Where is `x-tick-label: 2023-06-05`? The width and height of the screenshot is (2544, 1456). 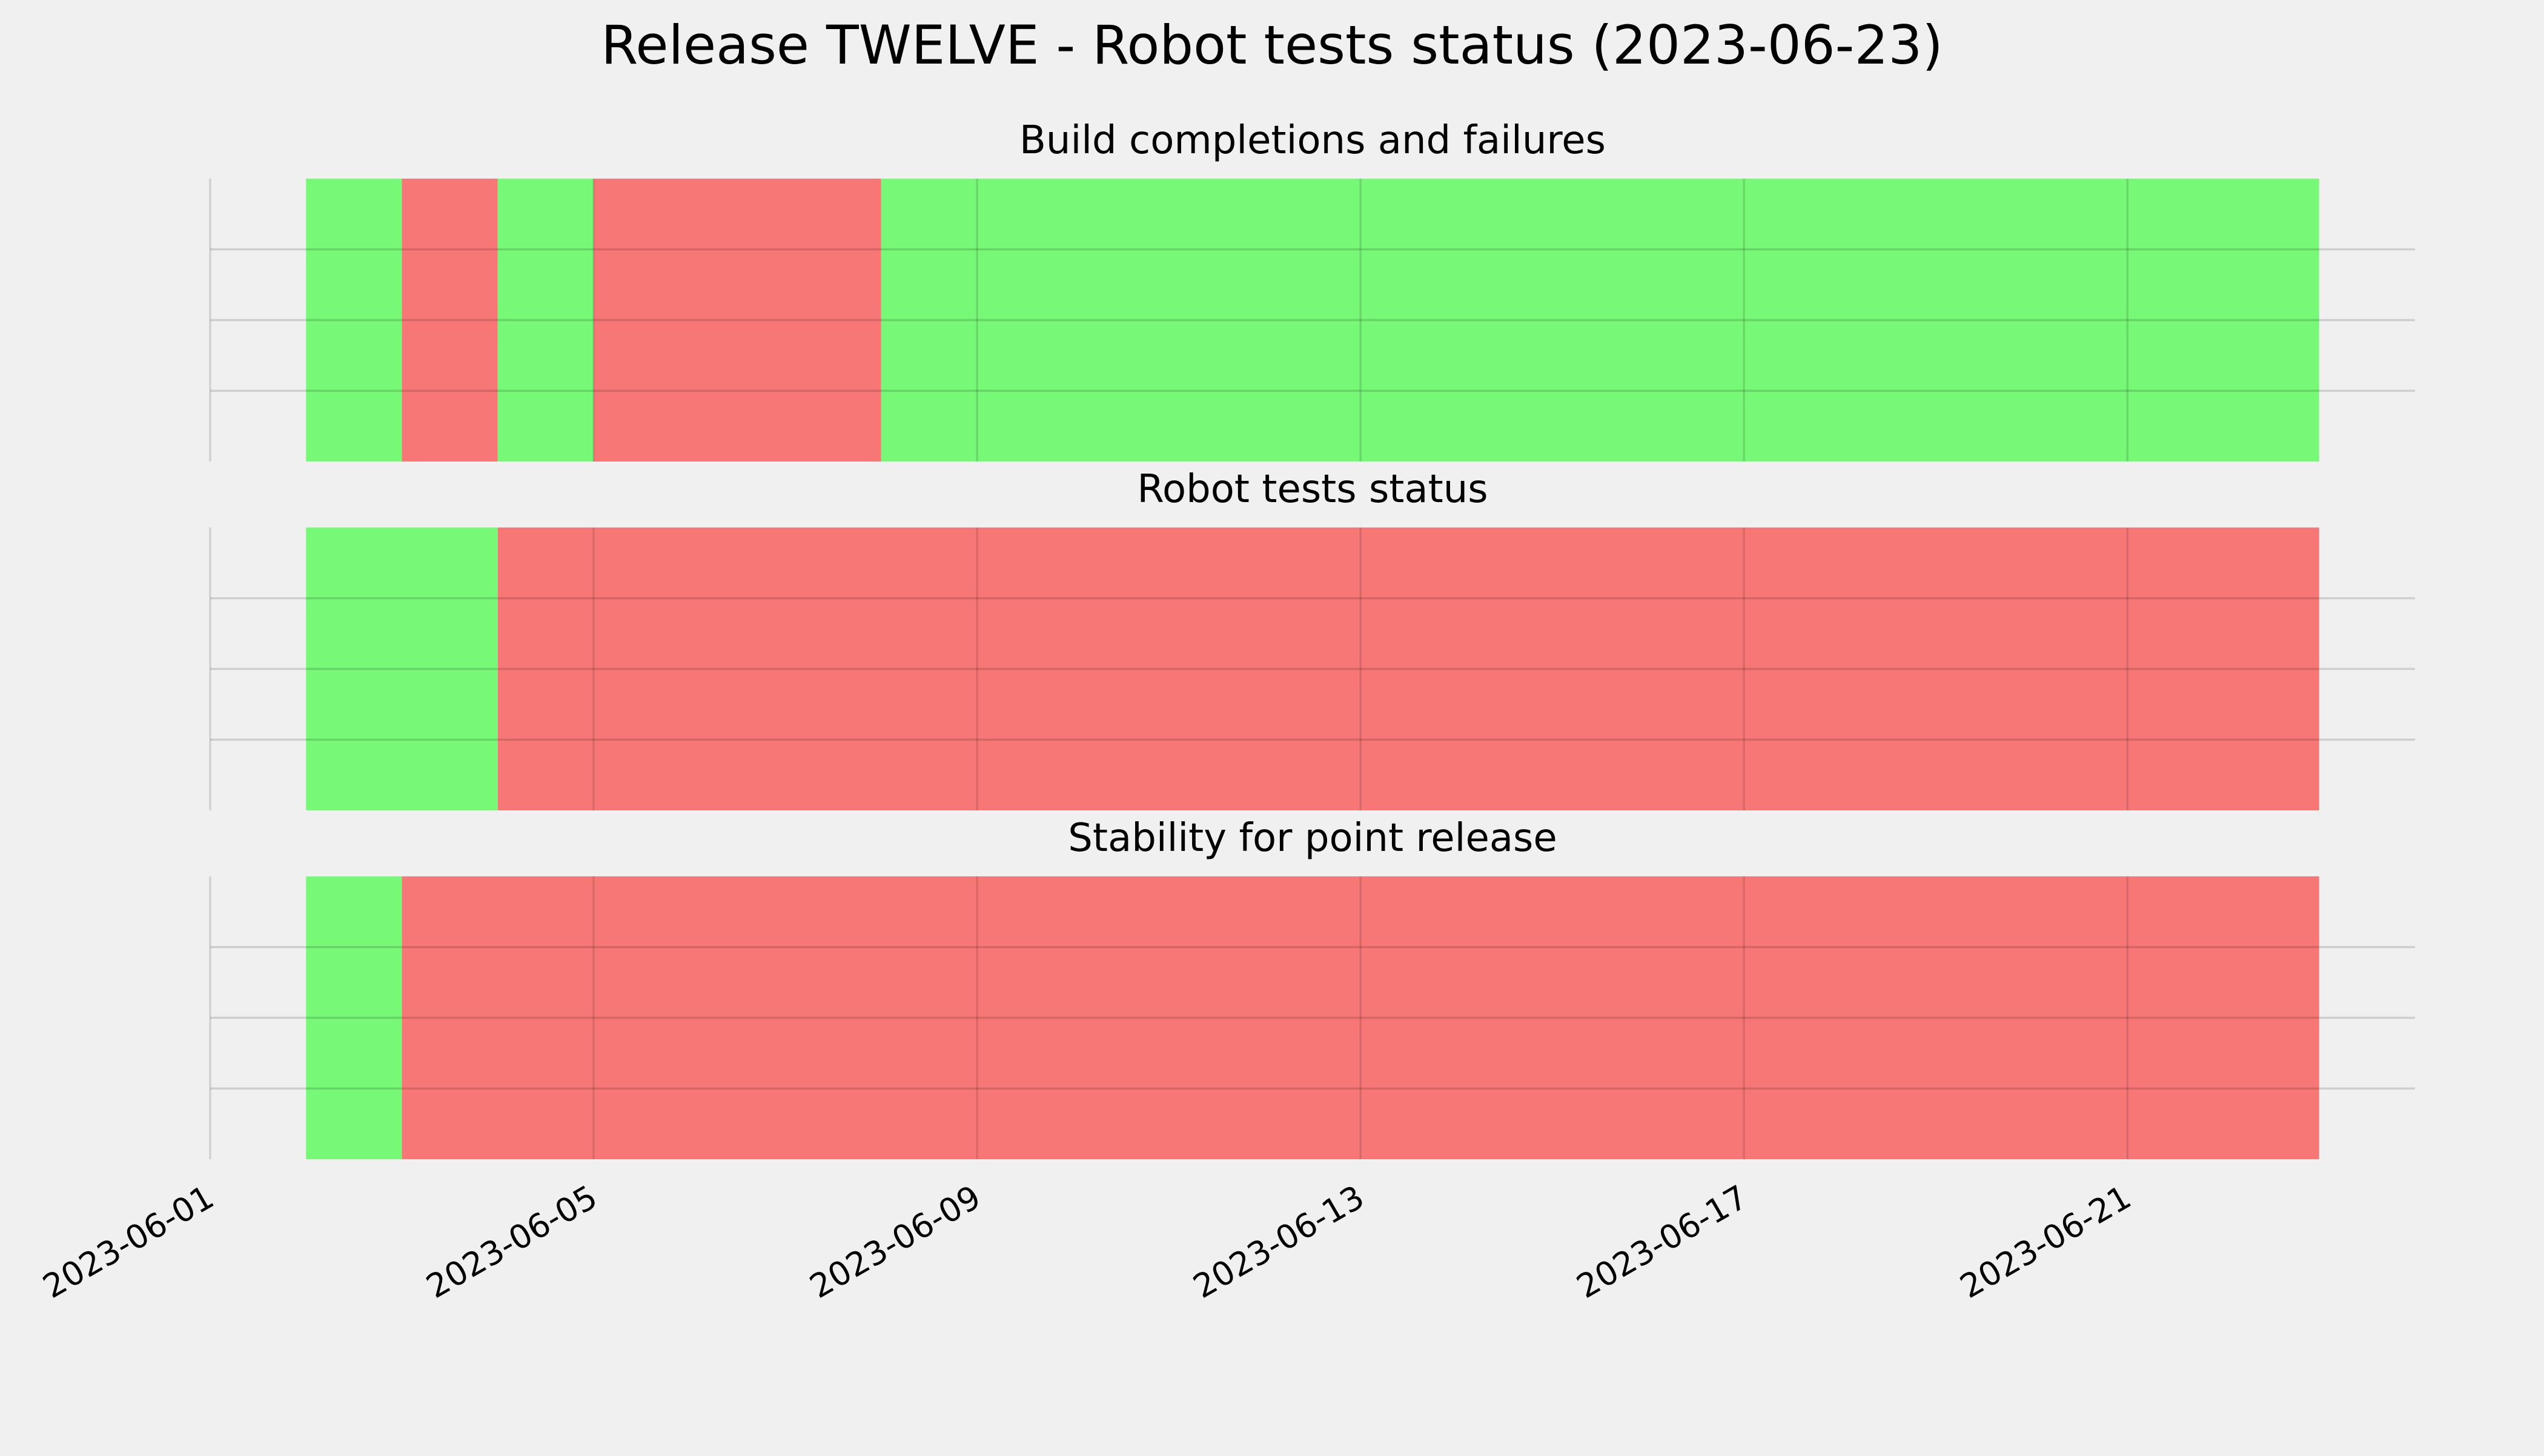
x-tick-label: 2023-06-05 is located at coordinates (511, 1242).